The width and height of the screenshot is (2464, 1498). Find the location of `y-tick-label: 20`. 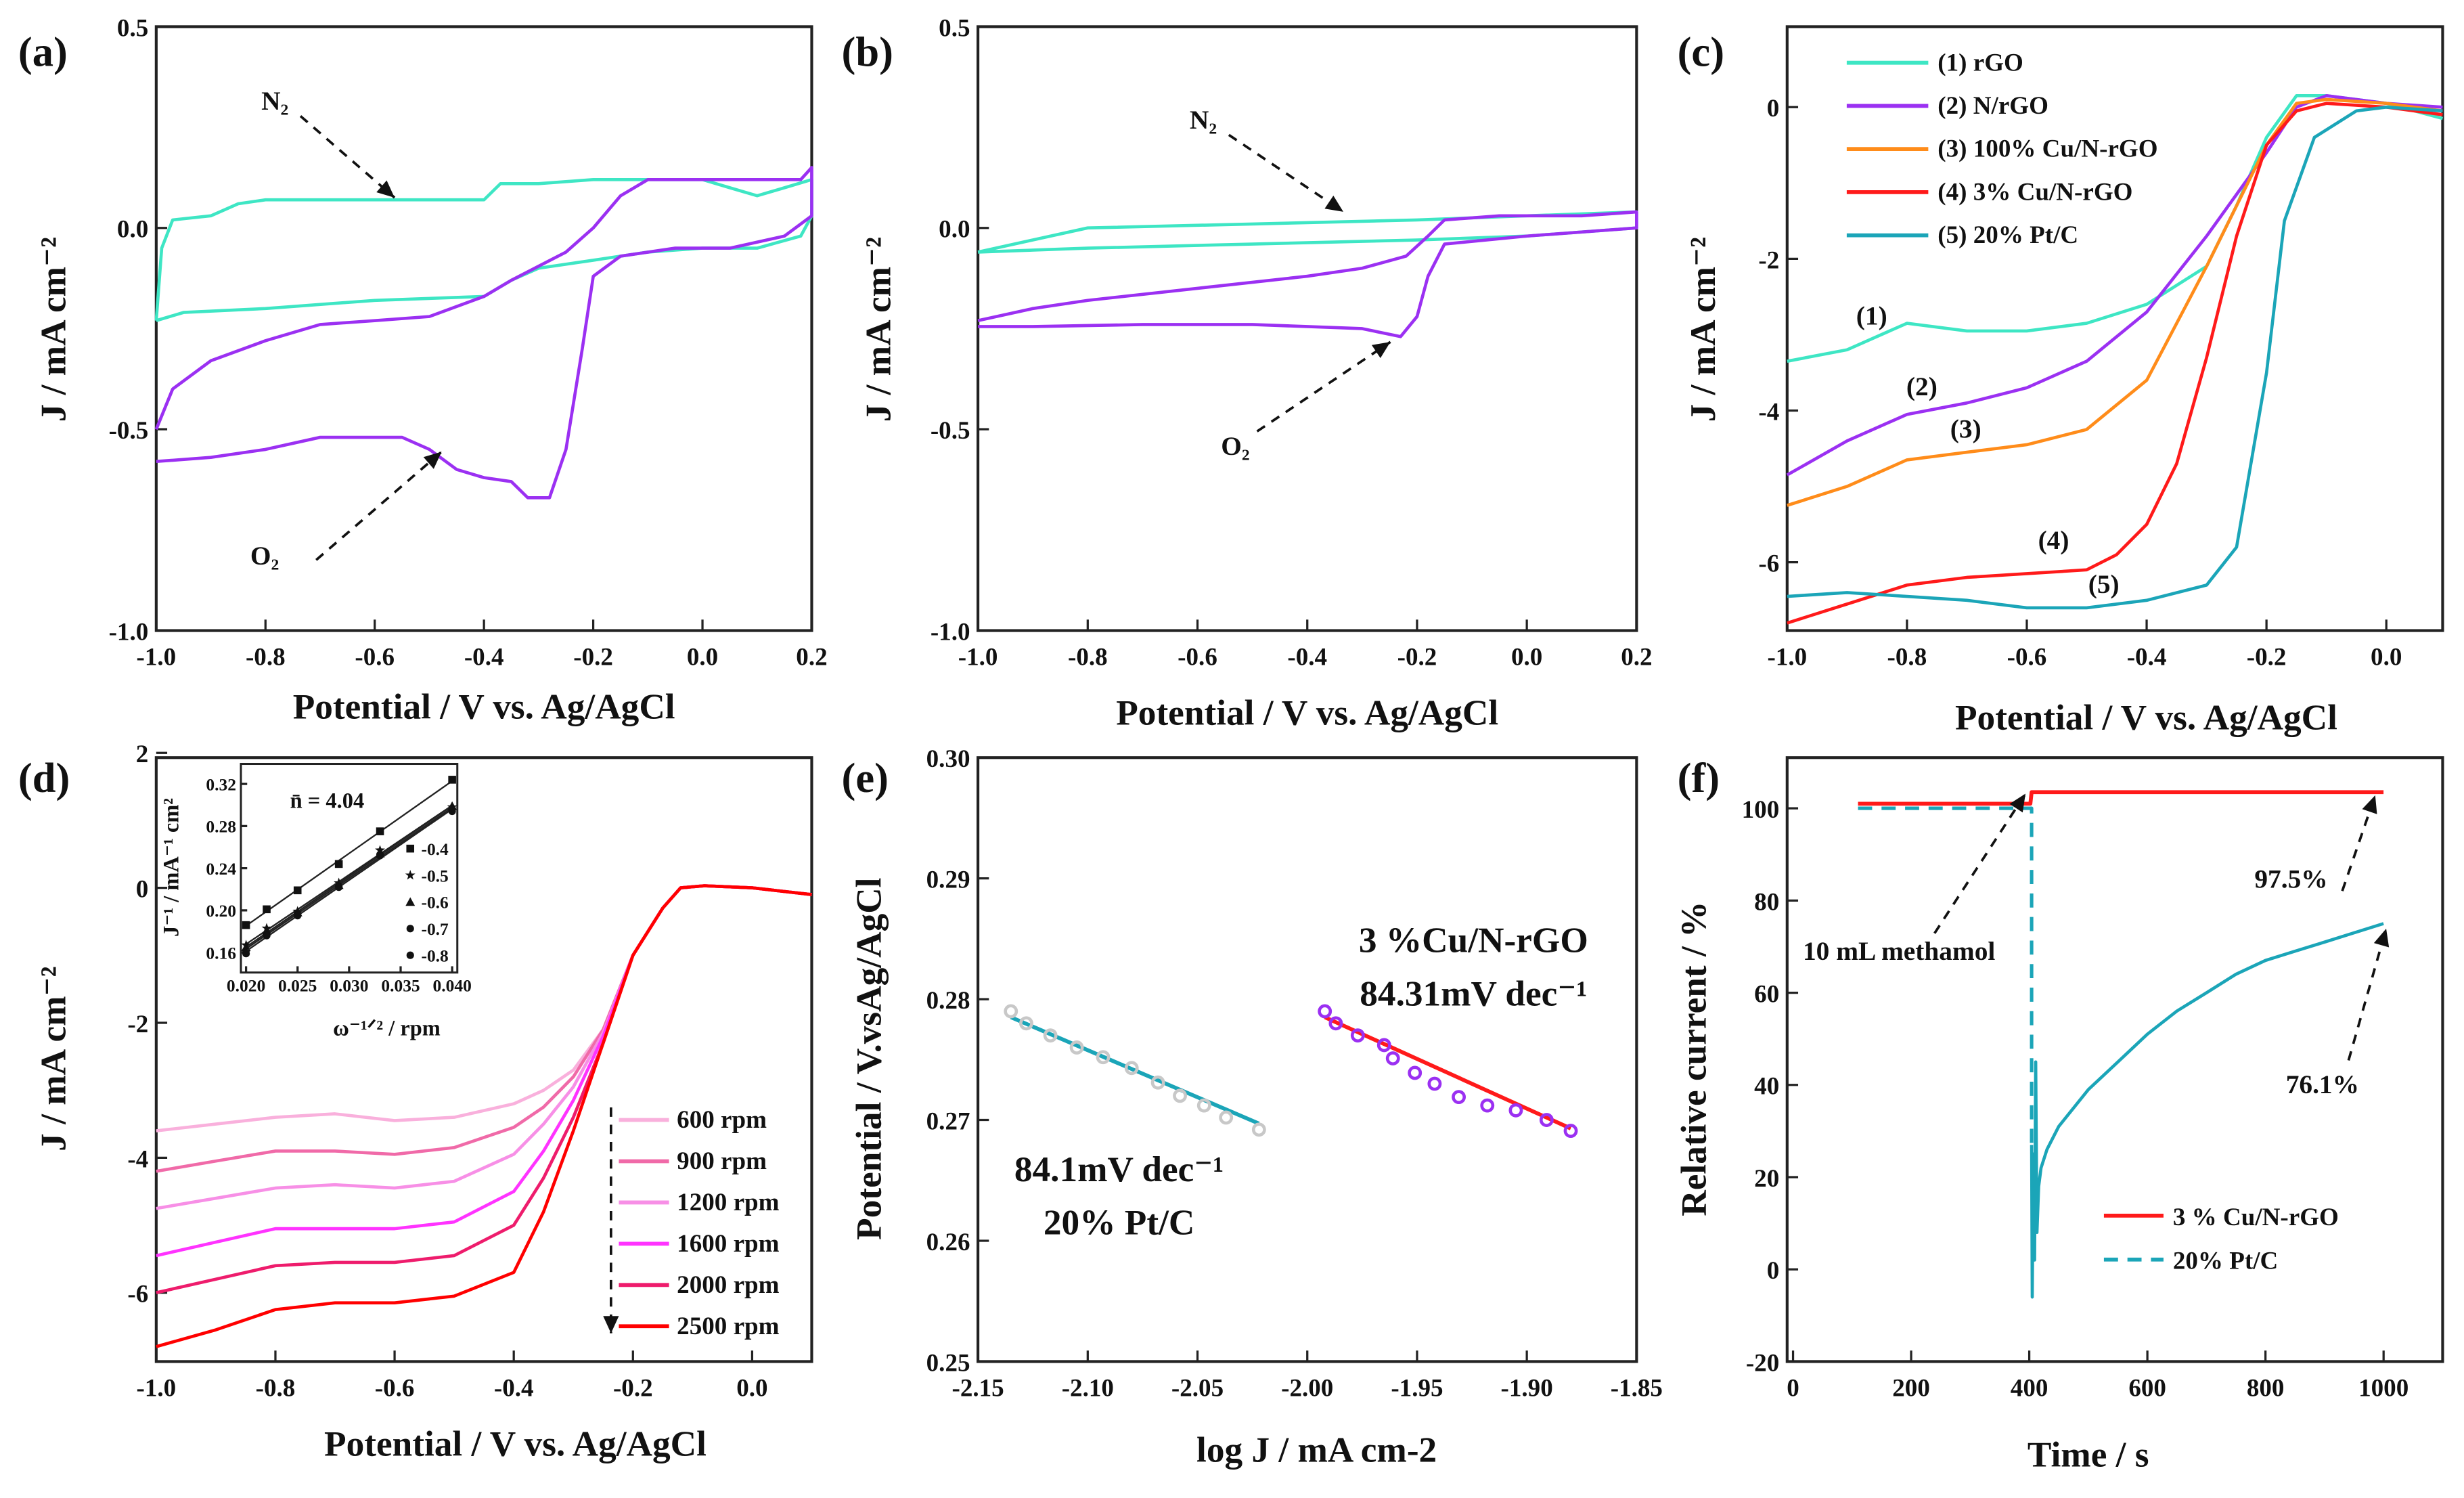

y-tick-label: 20 is located at coordinates (1767, 1179).